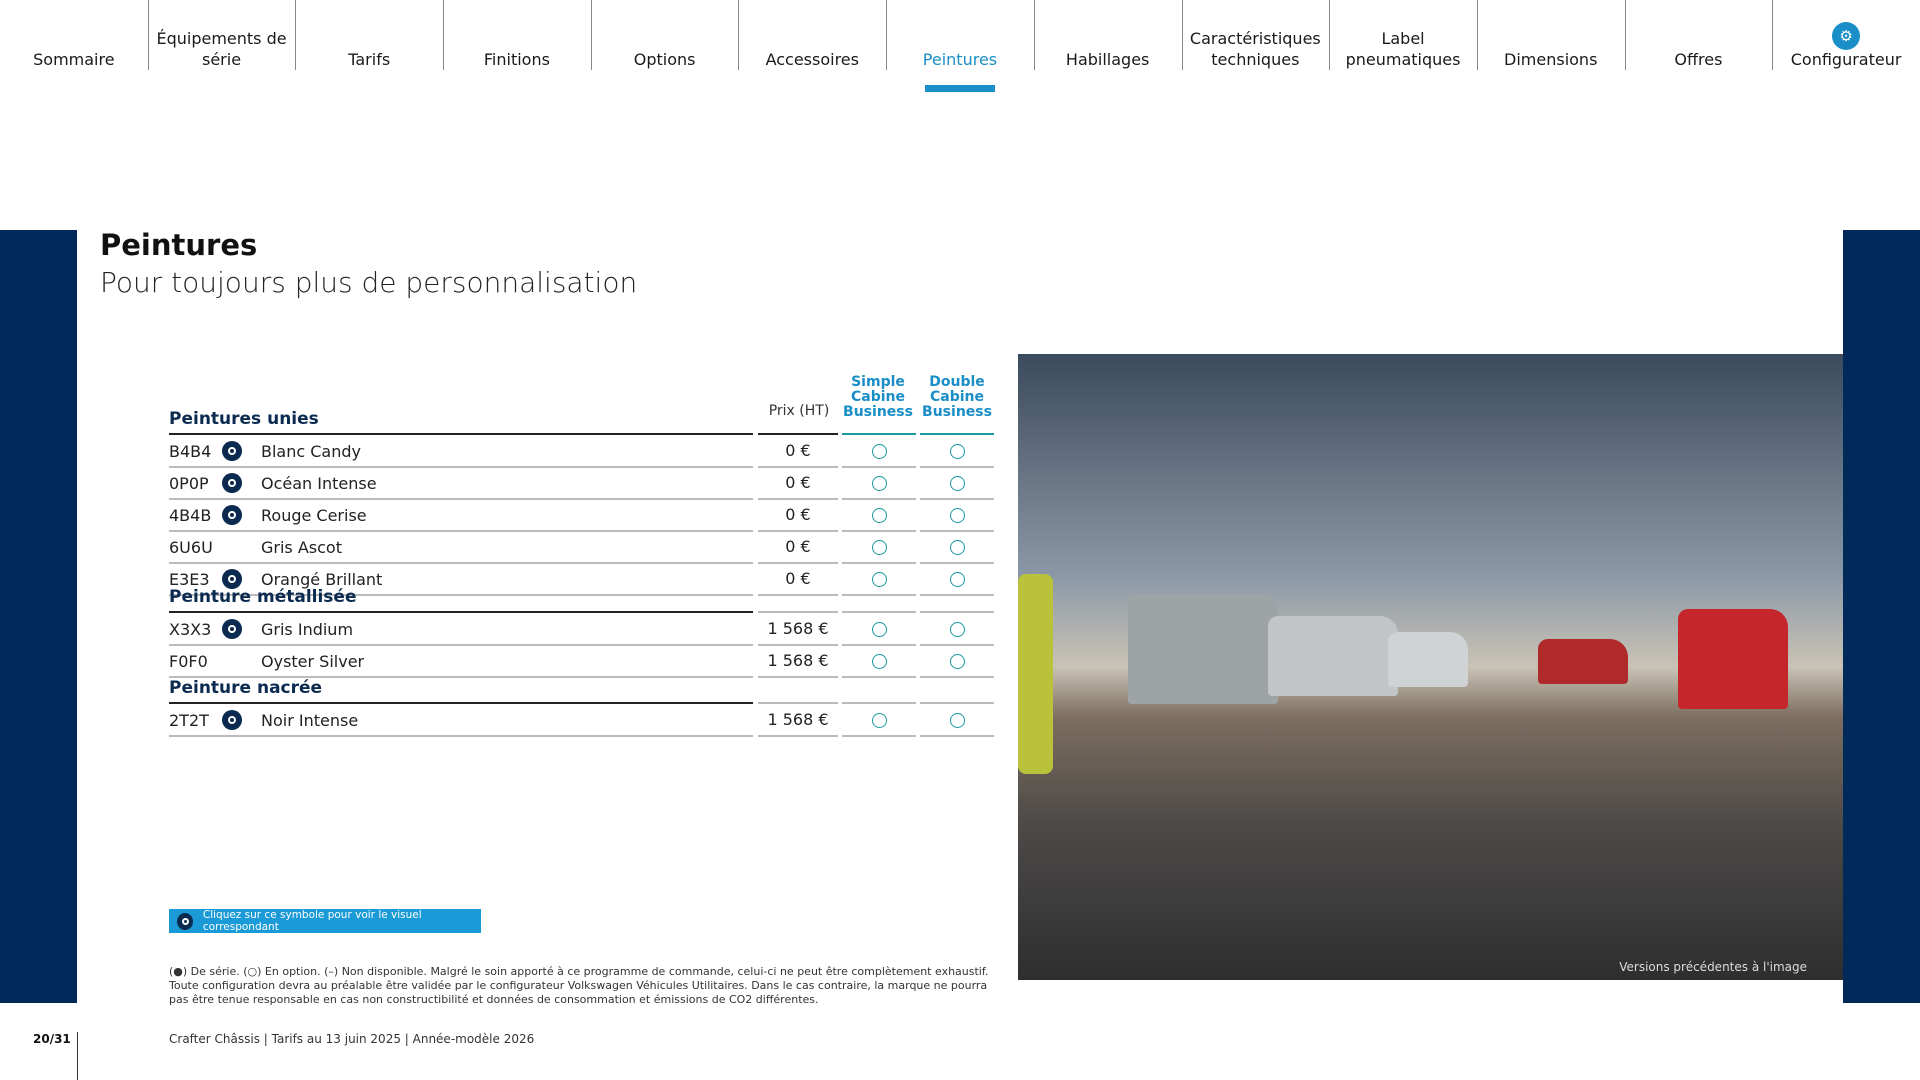  Describe the element at coordinates (799, 411) in the screenshot. I see `header-price: Prix (HT)` at that location.